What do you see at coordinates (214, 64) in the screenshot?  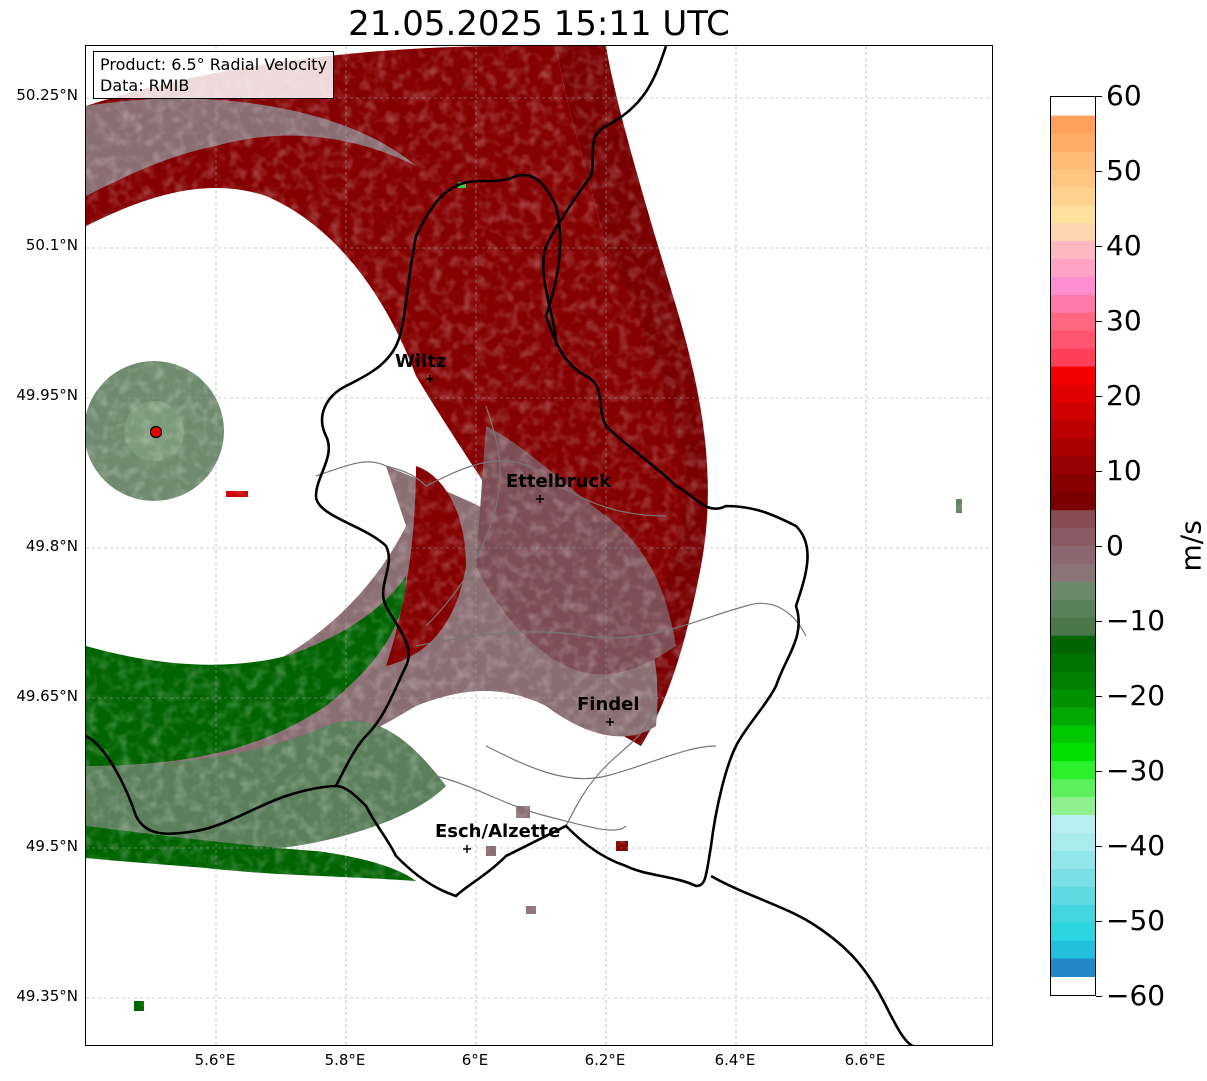 I see `product-label: Product: 6.5° Radial Velocity` at bounding box center [214, 64].